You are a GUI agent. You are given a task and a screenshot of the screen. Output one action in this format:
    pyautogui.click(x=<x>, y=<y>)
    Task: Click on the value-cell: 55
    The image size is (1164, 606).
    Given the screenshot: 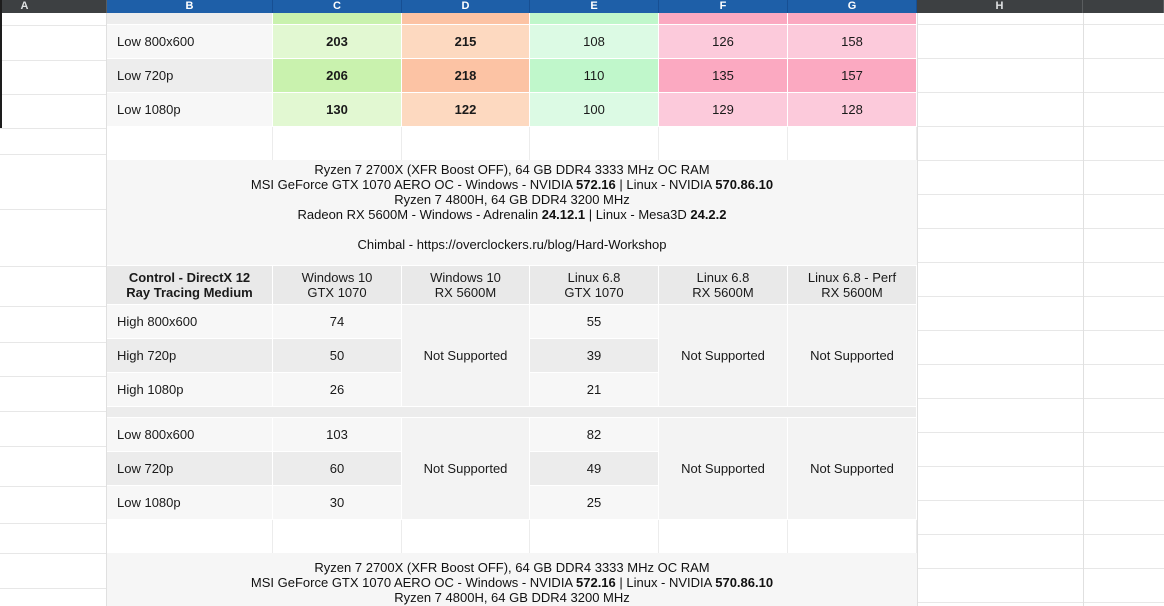 What is the action you would take?
    pyautogui.click(x=594, y=322)
    